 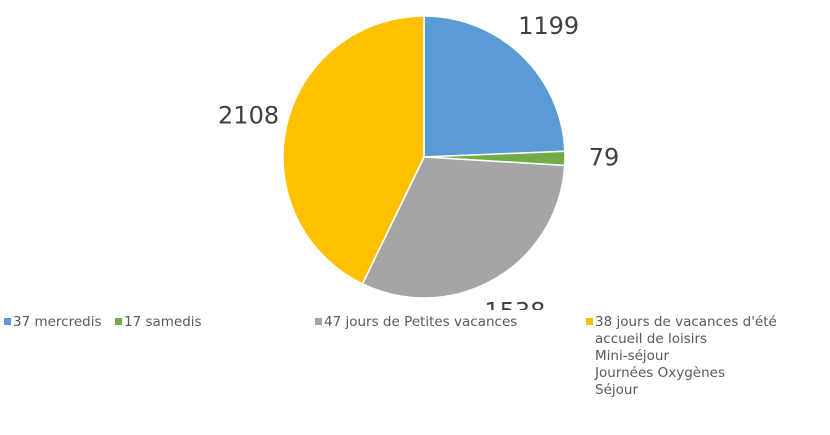 What do you see at coordinates (604, 158) in the screenshot?
I see `data-label: 79` at bounding box center [604, 158].